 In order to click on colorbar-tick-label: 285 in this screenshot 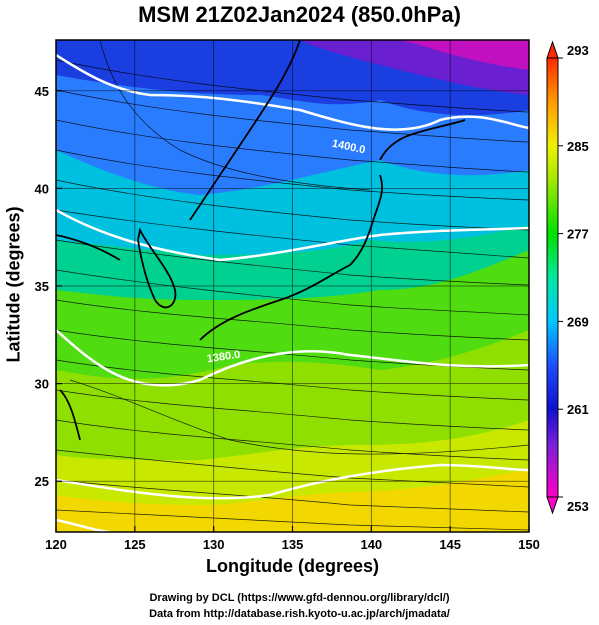, I will do `click(578, 146)`.